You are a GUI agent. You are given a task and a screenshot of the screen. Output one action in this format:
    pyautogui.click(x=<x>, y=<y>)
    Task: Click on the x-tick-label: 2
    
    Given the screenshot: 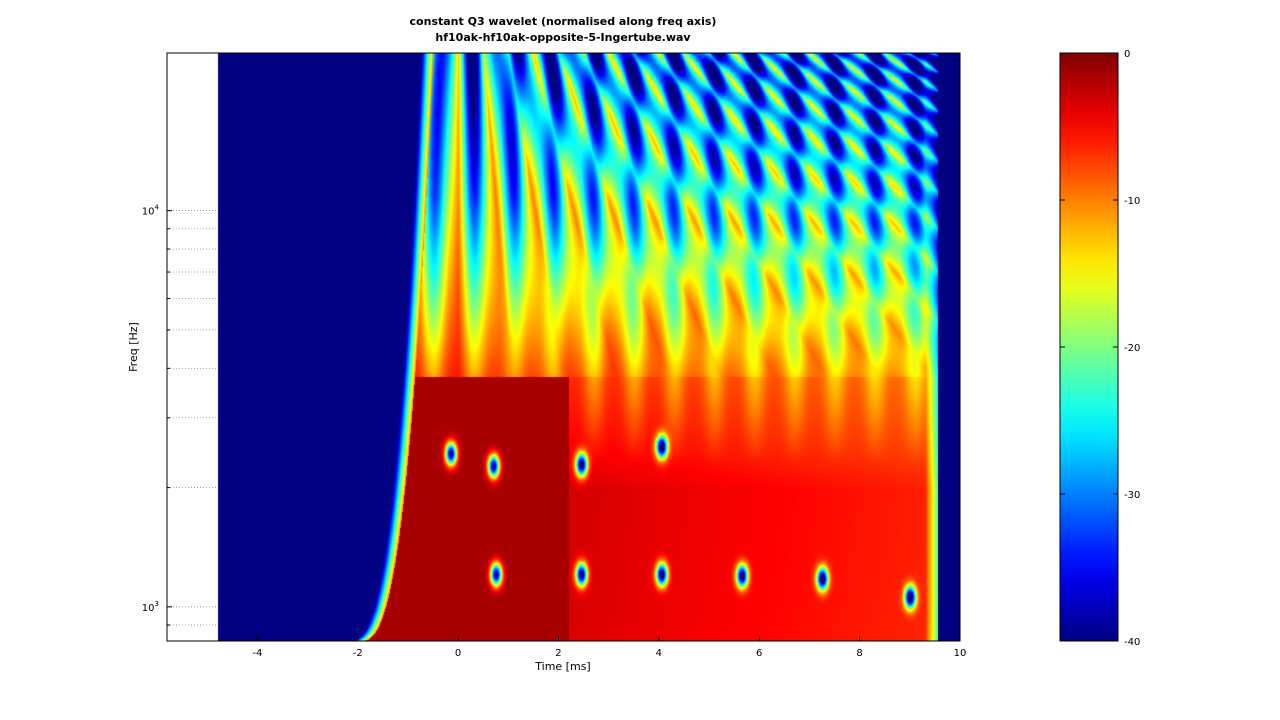 What is the action you would take?
    pyautogui.click(x=558, y=653)
    